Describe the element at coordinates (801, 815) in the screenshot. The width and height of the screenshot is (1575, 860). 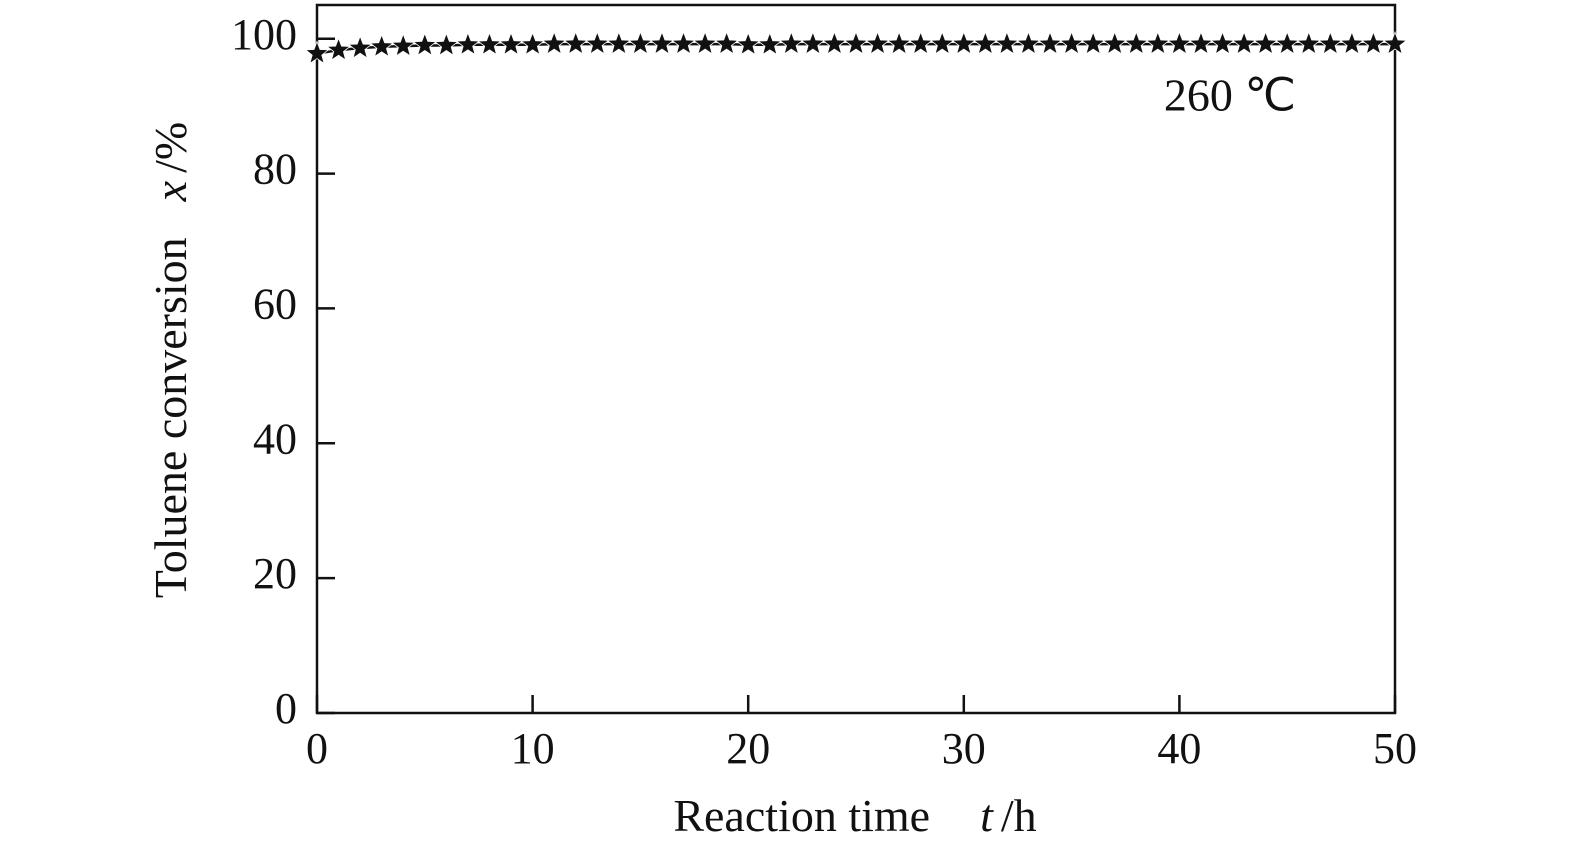
I see `x-label-text: Reaction time` at that location.